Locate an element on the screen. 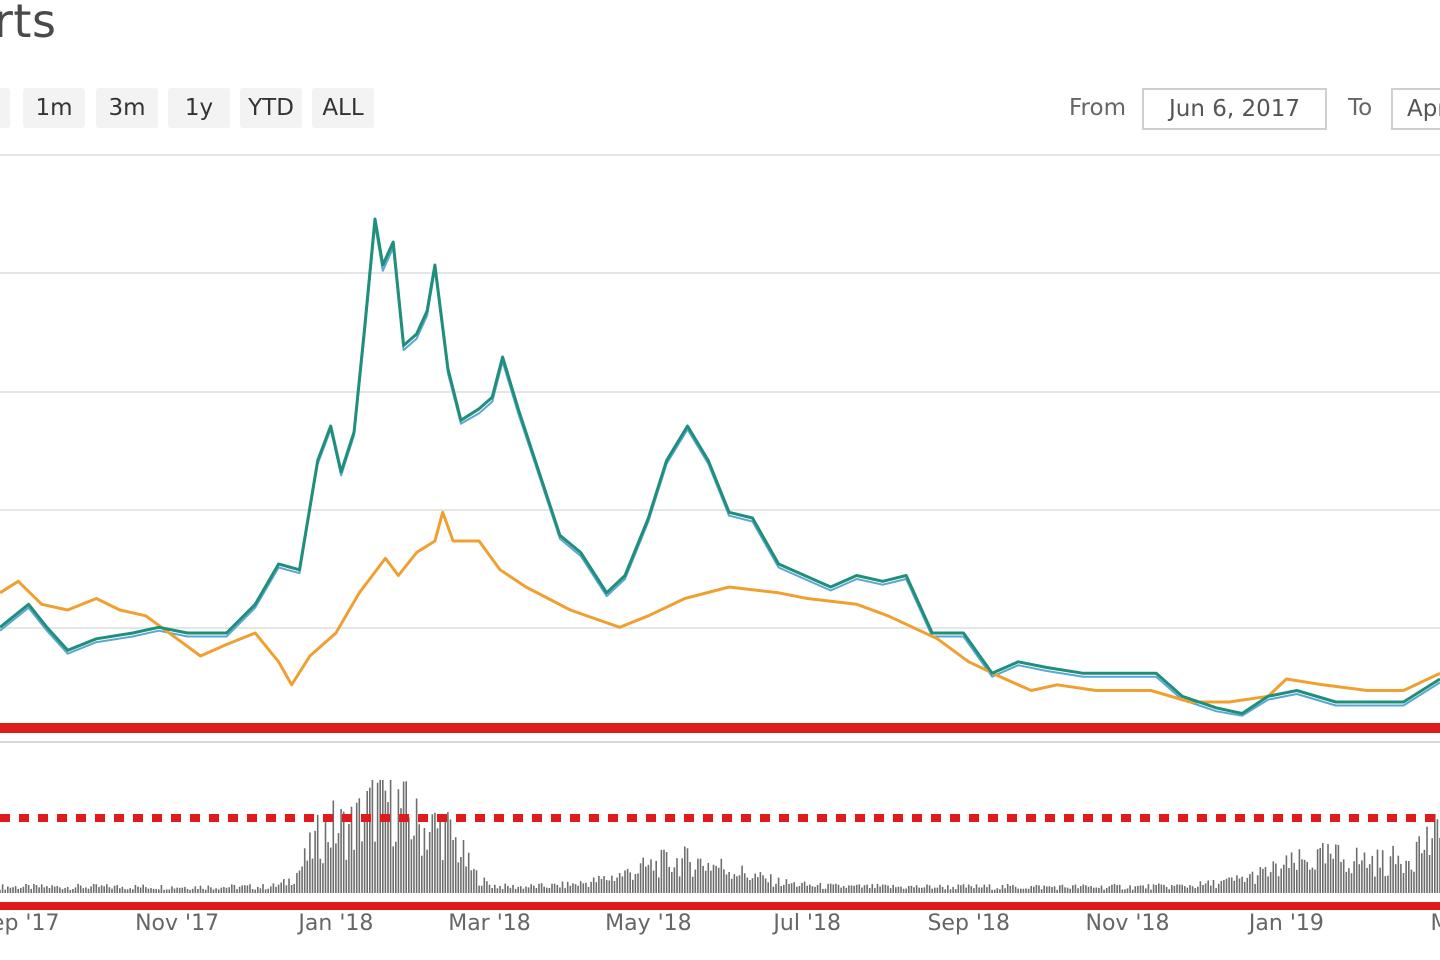 This screenshot has height=960, width=1440. x-tick-label: Sep '17 is located at coordinates (29, 923).